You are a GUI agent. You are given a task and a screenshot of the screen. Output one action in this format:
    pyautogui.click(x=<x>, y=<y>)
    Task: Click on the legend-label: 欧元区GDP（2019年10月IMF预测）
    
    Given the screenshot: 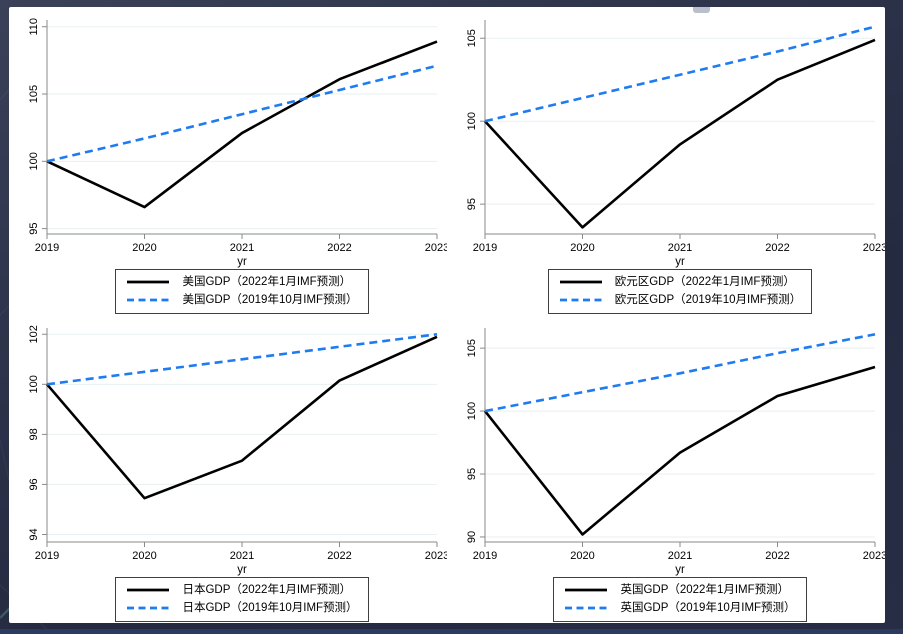 What is the action you would take?
    pyautogui.click(x=708, y=300)
    